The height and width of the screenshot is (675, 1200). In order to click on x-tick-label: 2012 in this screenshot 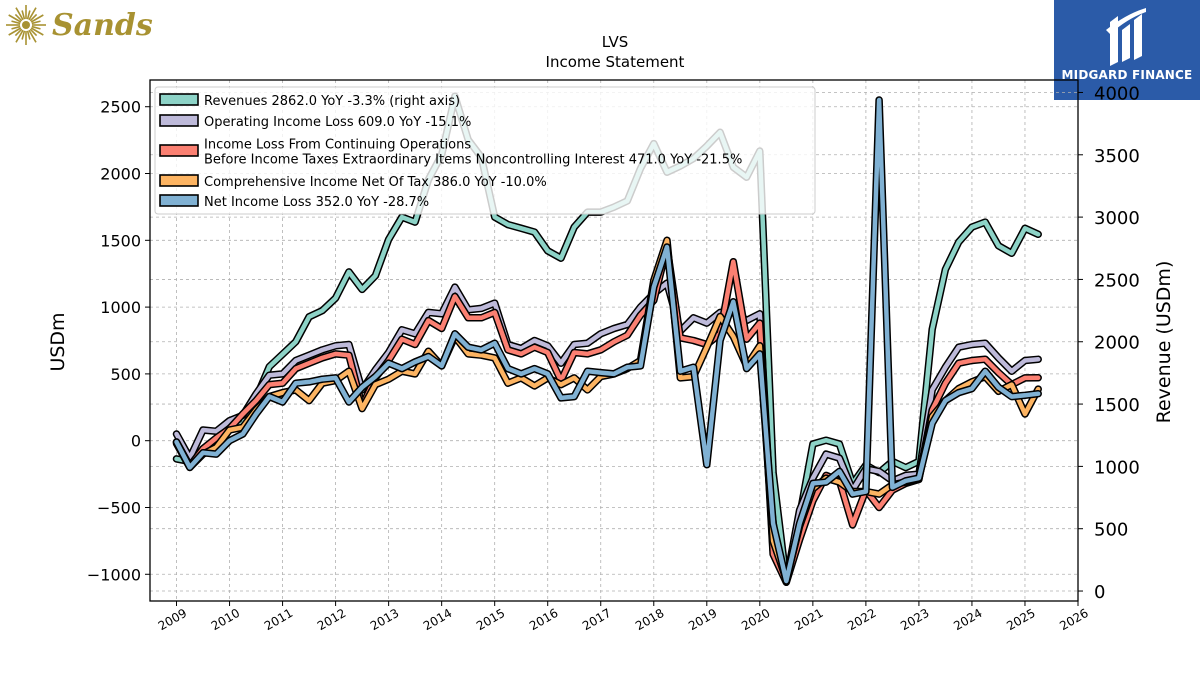, I will do `click(331, 619)`.